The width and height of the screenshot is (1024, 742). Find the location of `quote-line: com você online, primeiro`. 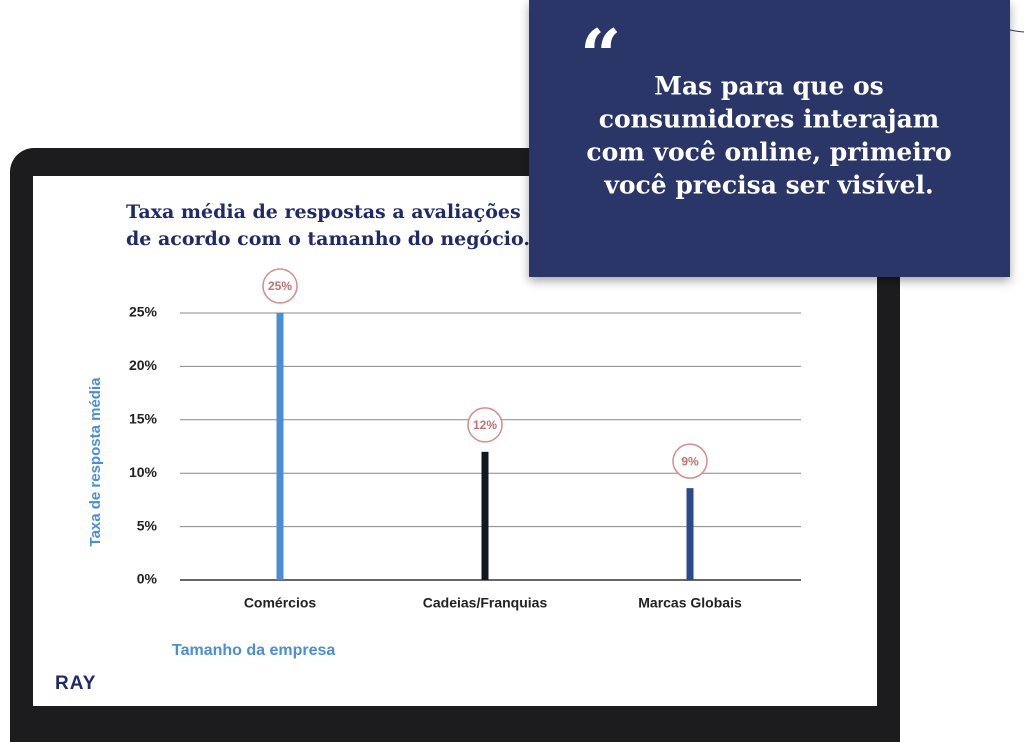

quote-line: com você online, primeiro is located at coordinates (768, 152).